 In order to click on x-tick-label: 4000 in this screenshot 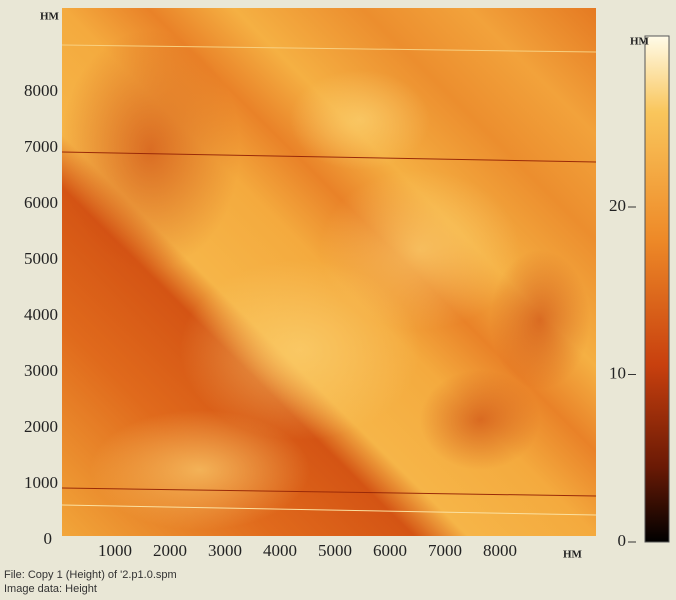, I will do `click(280, 550)`.